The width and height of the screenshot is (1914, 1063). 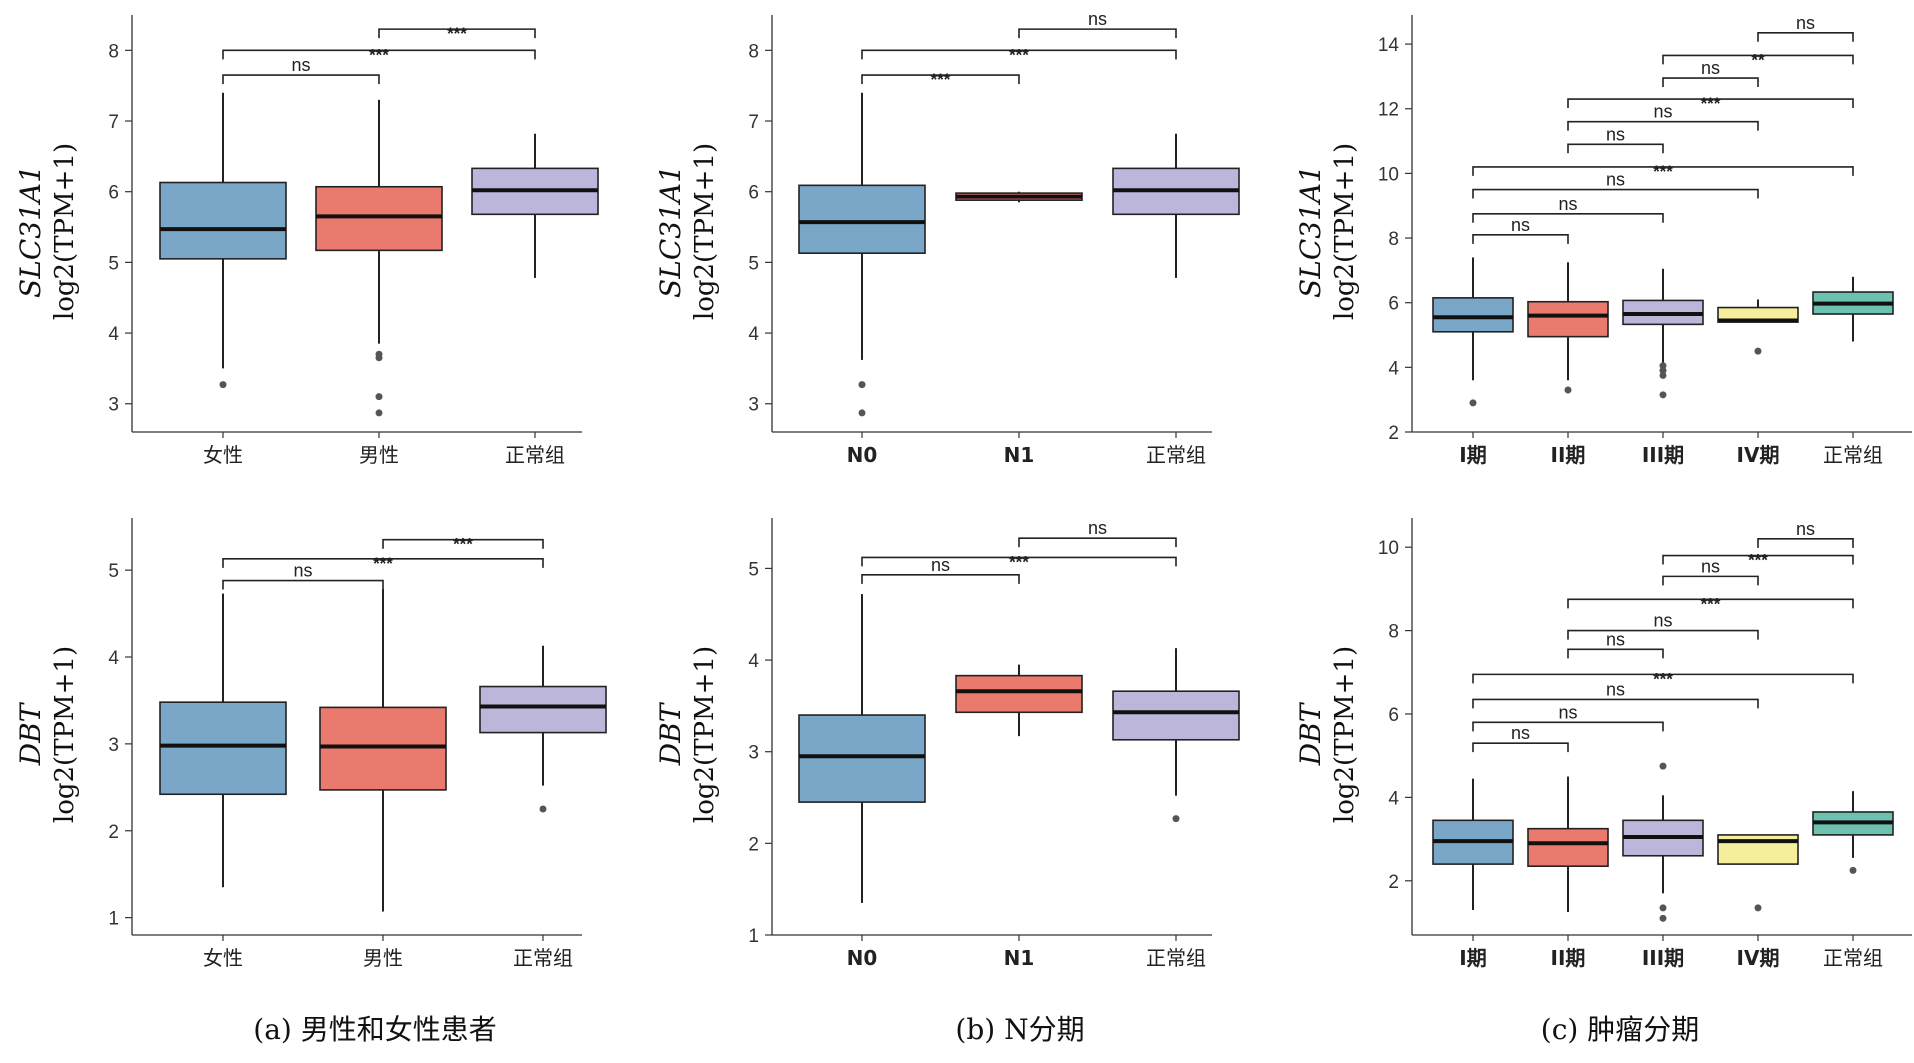 What do you see at coordinates (379, 258) in the screenshot?
I see `box-男性` at bounding box center [379, 258].